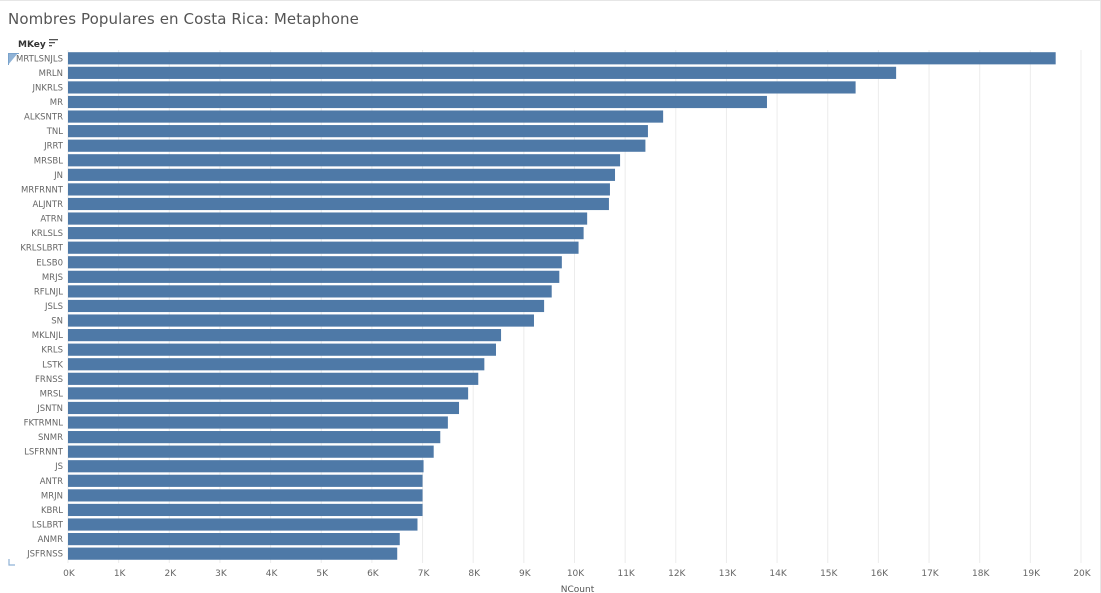 Image resolution: width=1101 pixels, height=593 pixels. What do you see at coordinates (373, 574) in the screenshot?
I see `x-tick-label: 6K` at bounding box center [373, 574].